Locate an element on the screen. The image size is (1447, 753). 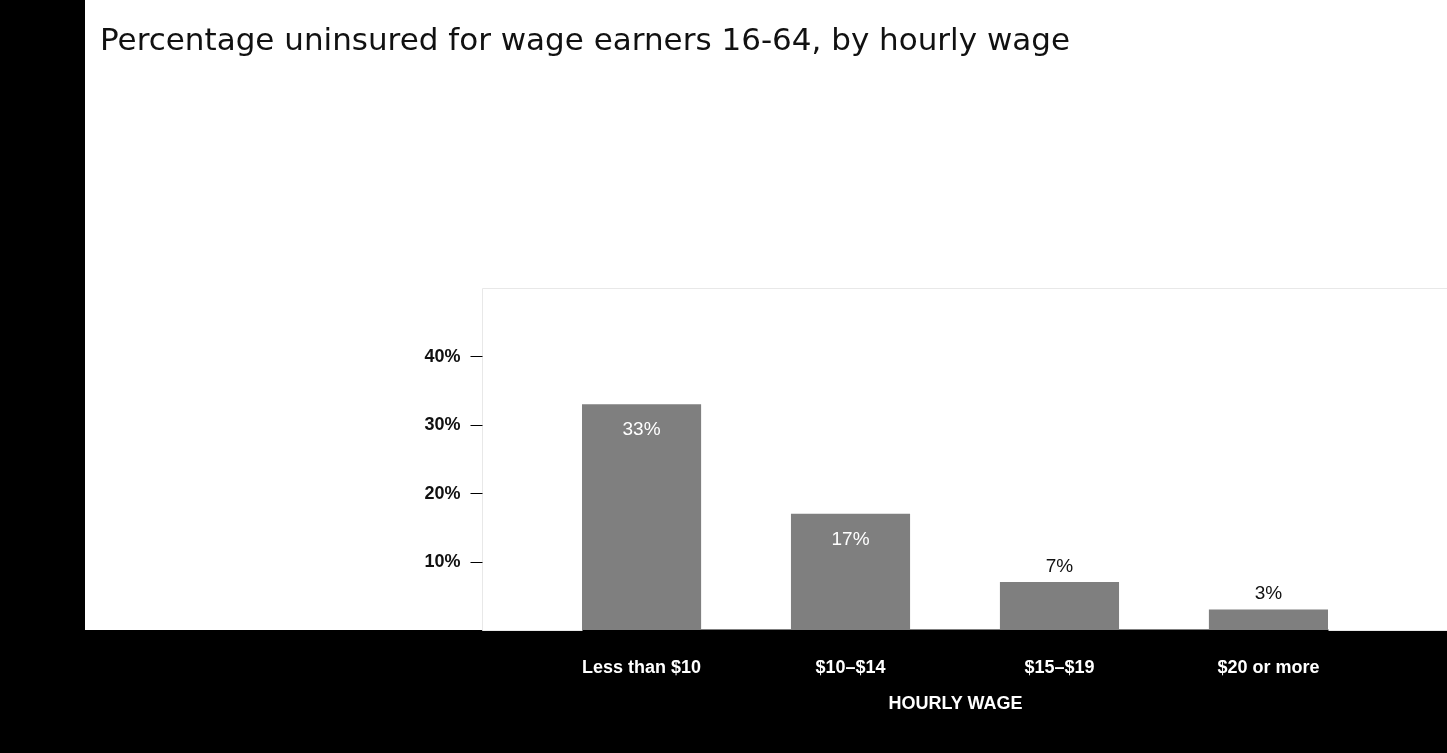
data-label: 17% is located at coordinates (850, 538).